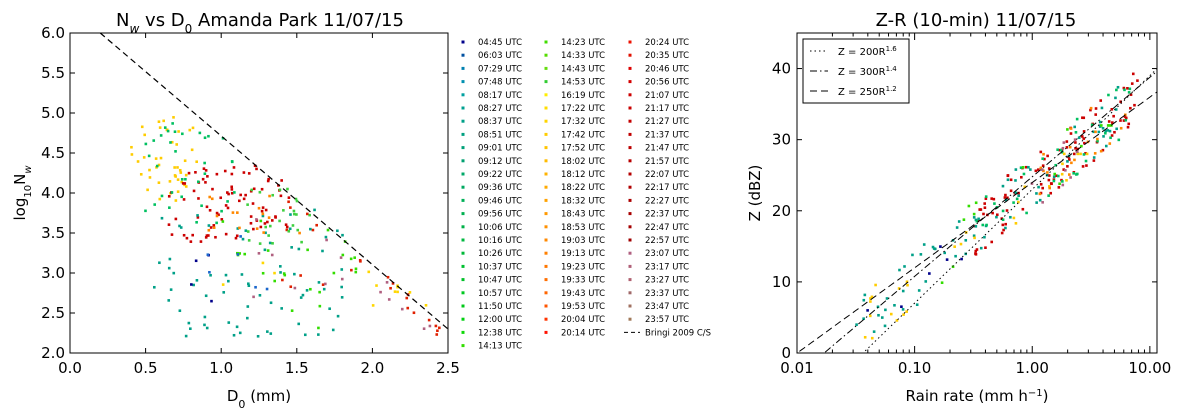 The width and height of the screenshot is (1181, 415). I want to click on legend-label: 21:57 UTC, so click(667, 162).